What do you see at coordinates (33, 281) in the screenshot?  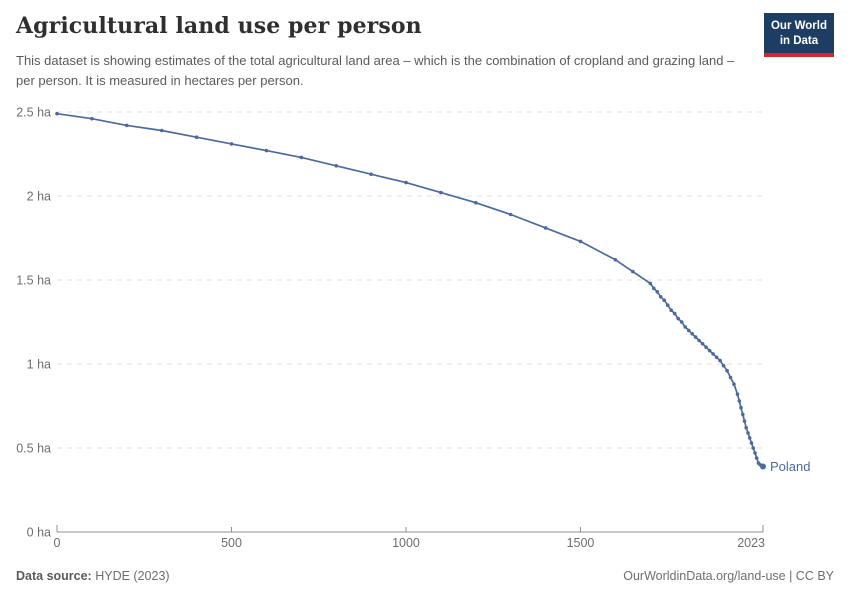 I see `y-axis-tick-label: 1.5 ha` at bounding box center [33, 281].